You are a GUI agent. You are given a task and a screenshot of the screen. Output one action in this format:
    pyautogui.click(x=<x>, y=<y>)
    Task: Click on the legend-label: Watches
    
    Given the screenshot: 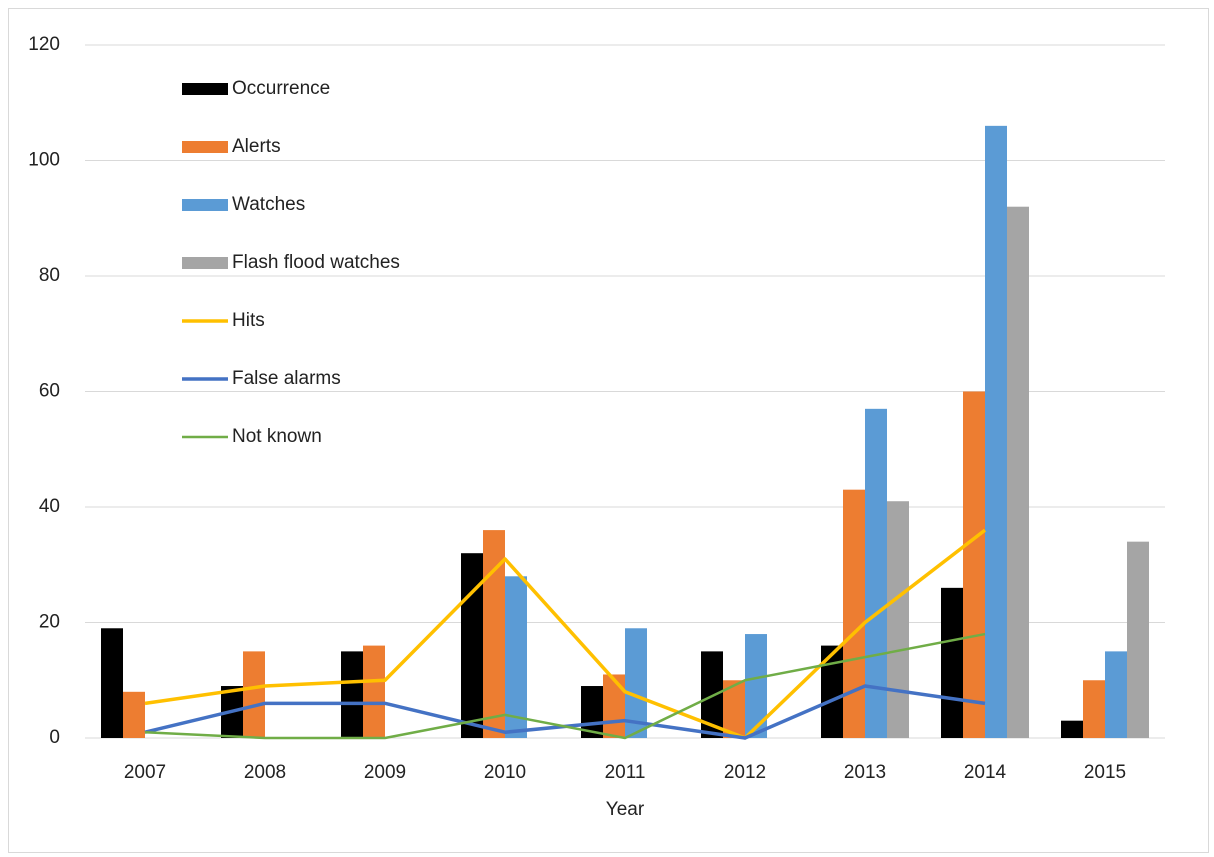 What is the action you would take?
    pyautogui.click(x=268, y=204)
    